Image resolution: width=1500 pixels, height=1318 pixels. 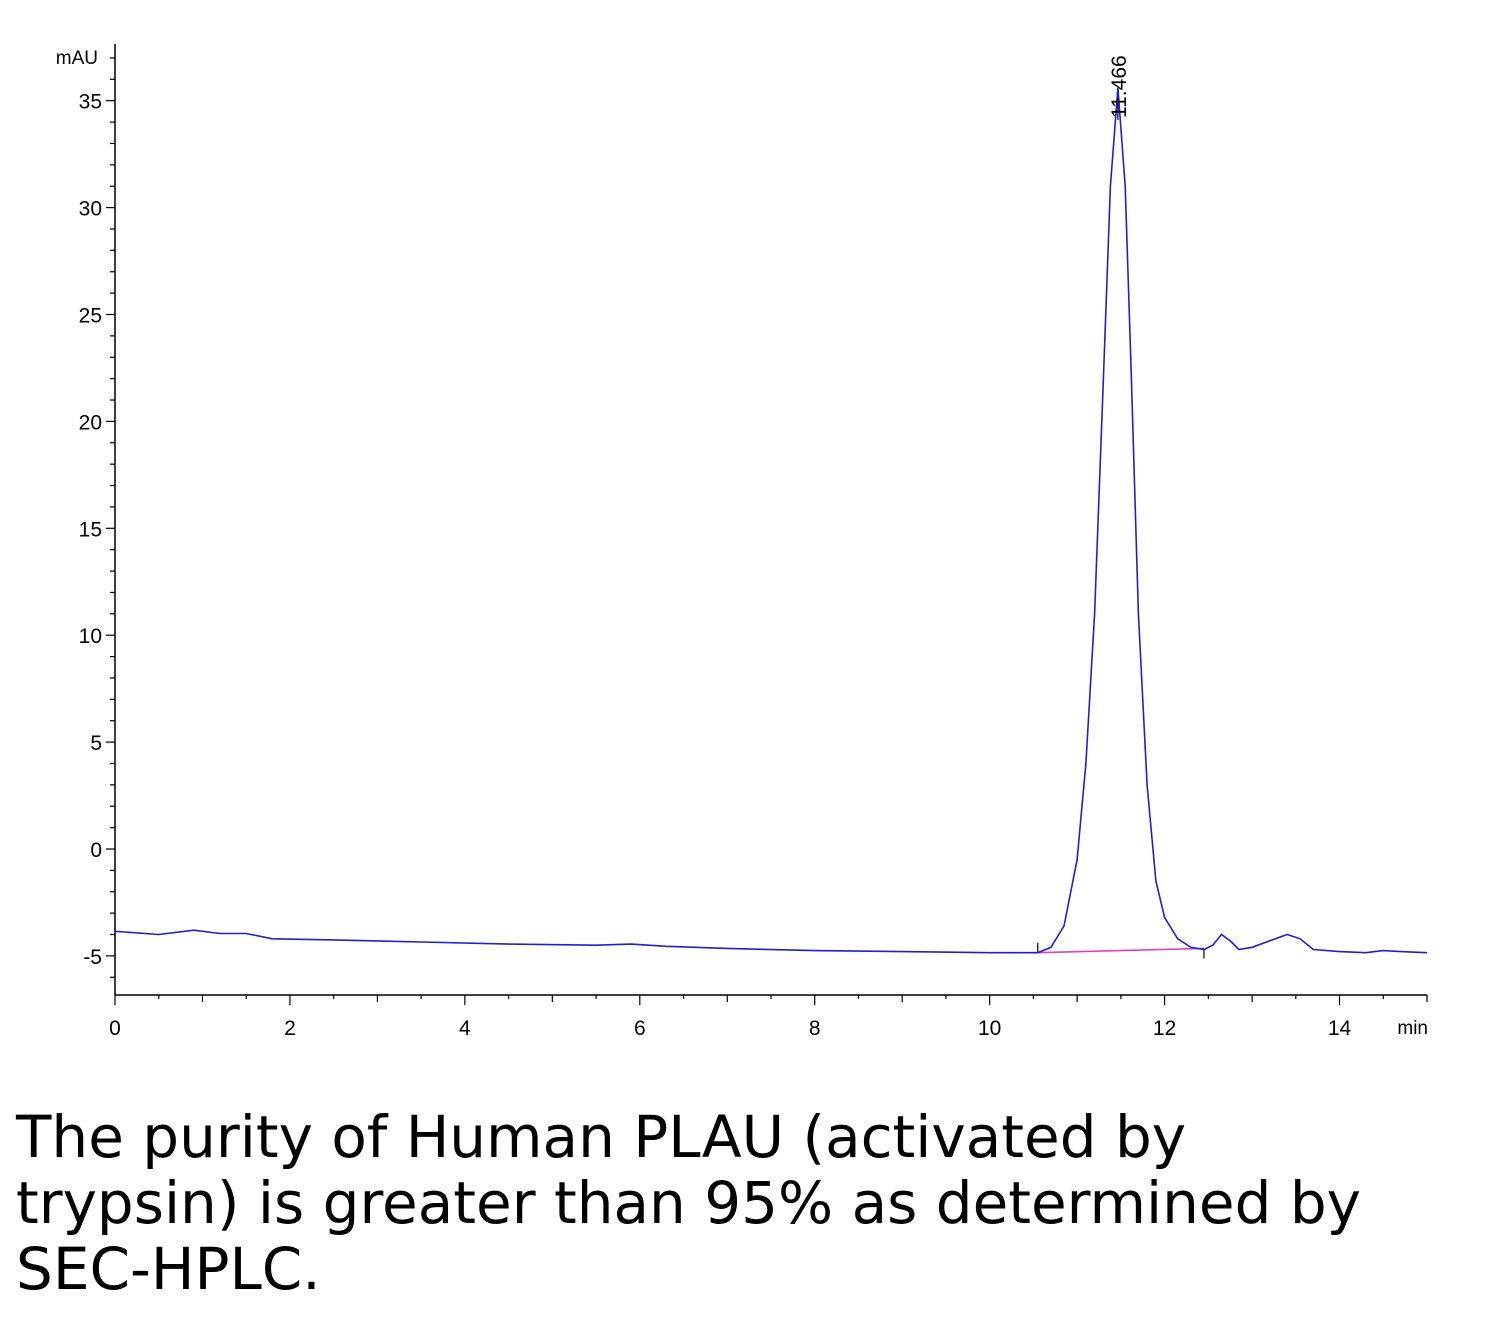 What do you see at coordinates (1120, 950) in the screenshot?
I see `integration-baseline` at bounding box center [1120, 950].